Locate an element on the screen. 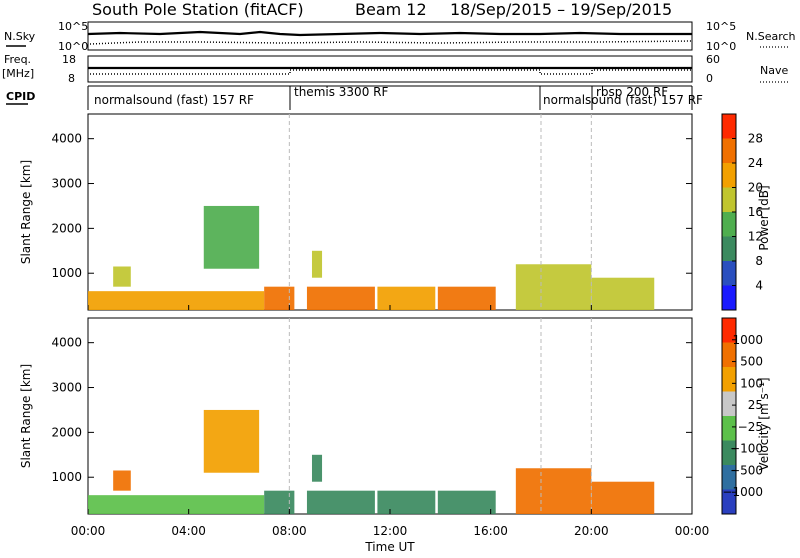  beam-label: Beam 12 is located at coordinates (391, 9).